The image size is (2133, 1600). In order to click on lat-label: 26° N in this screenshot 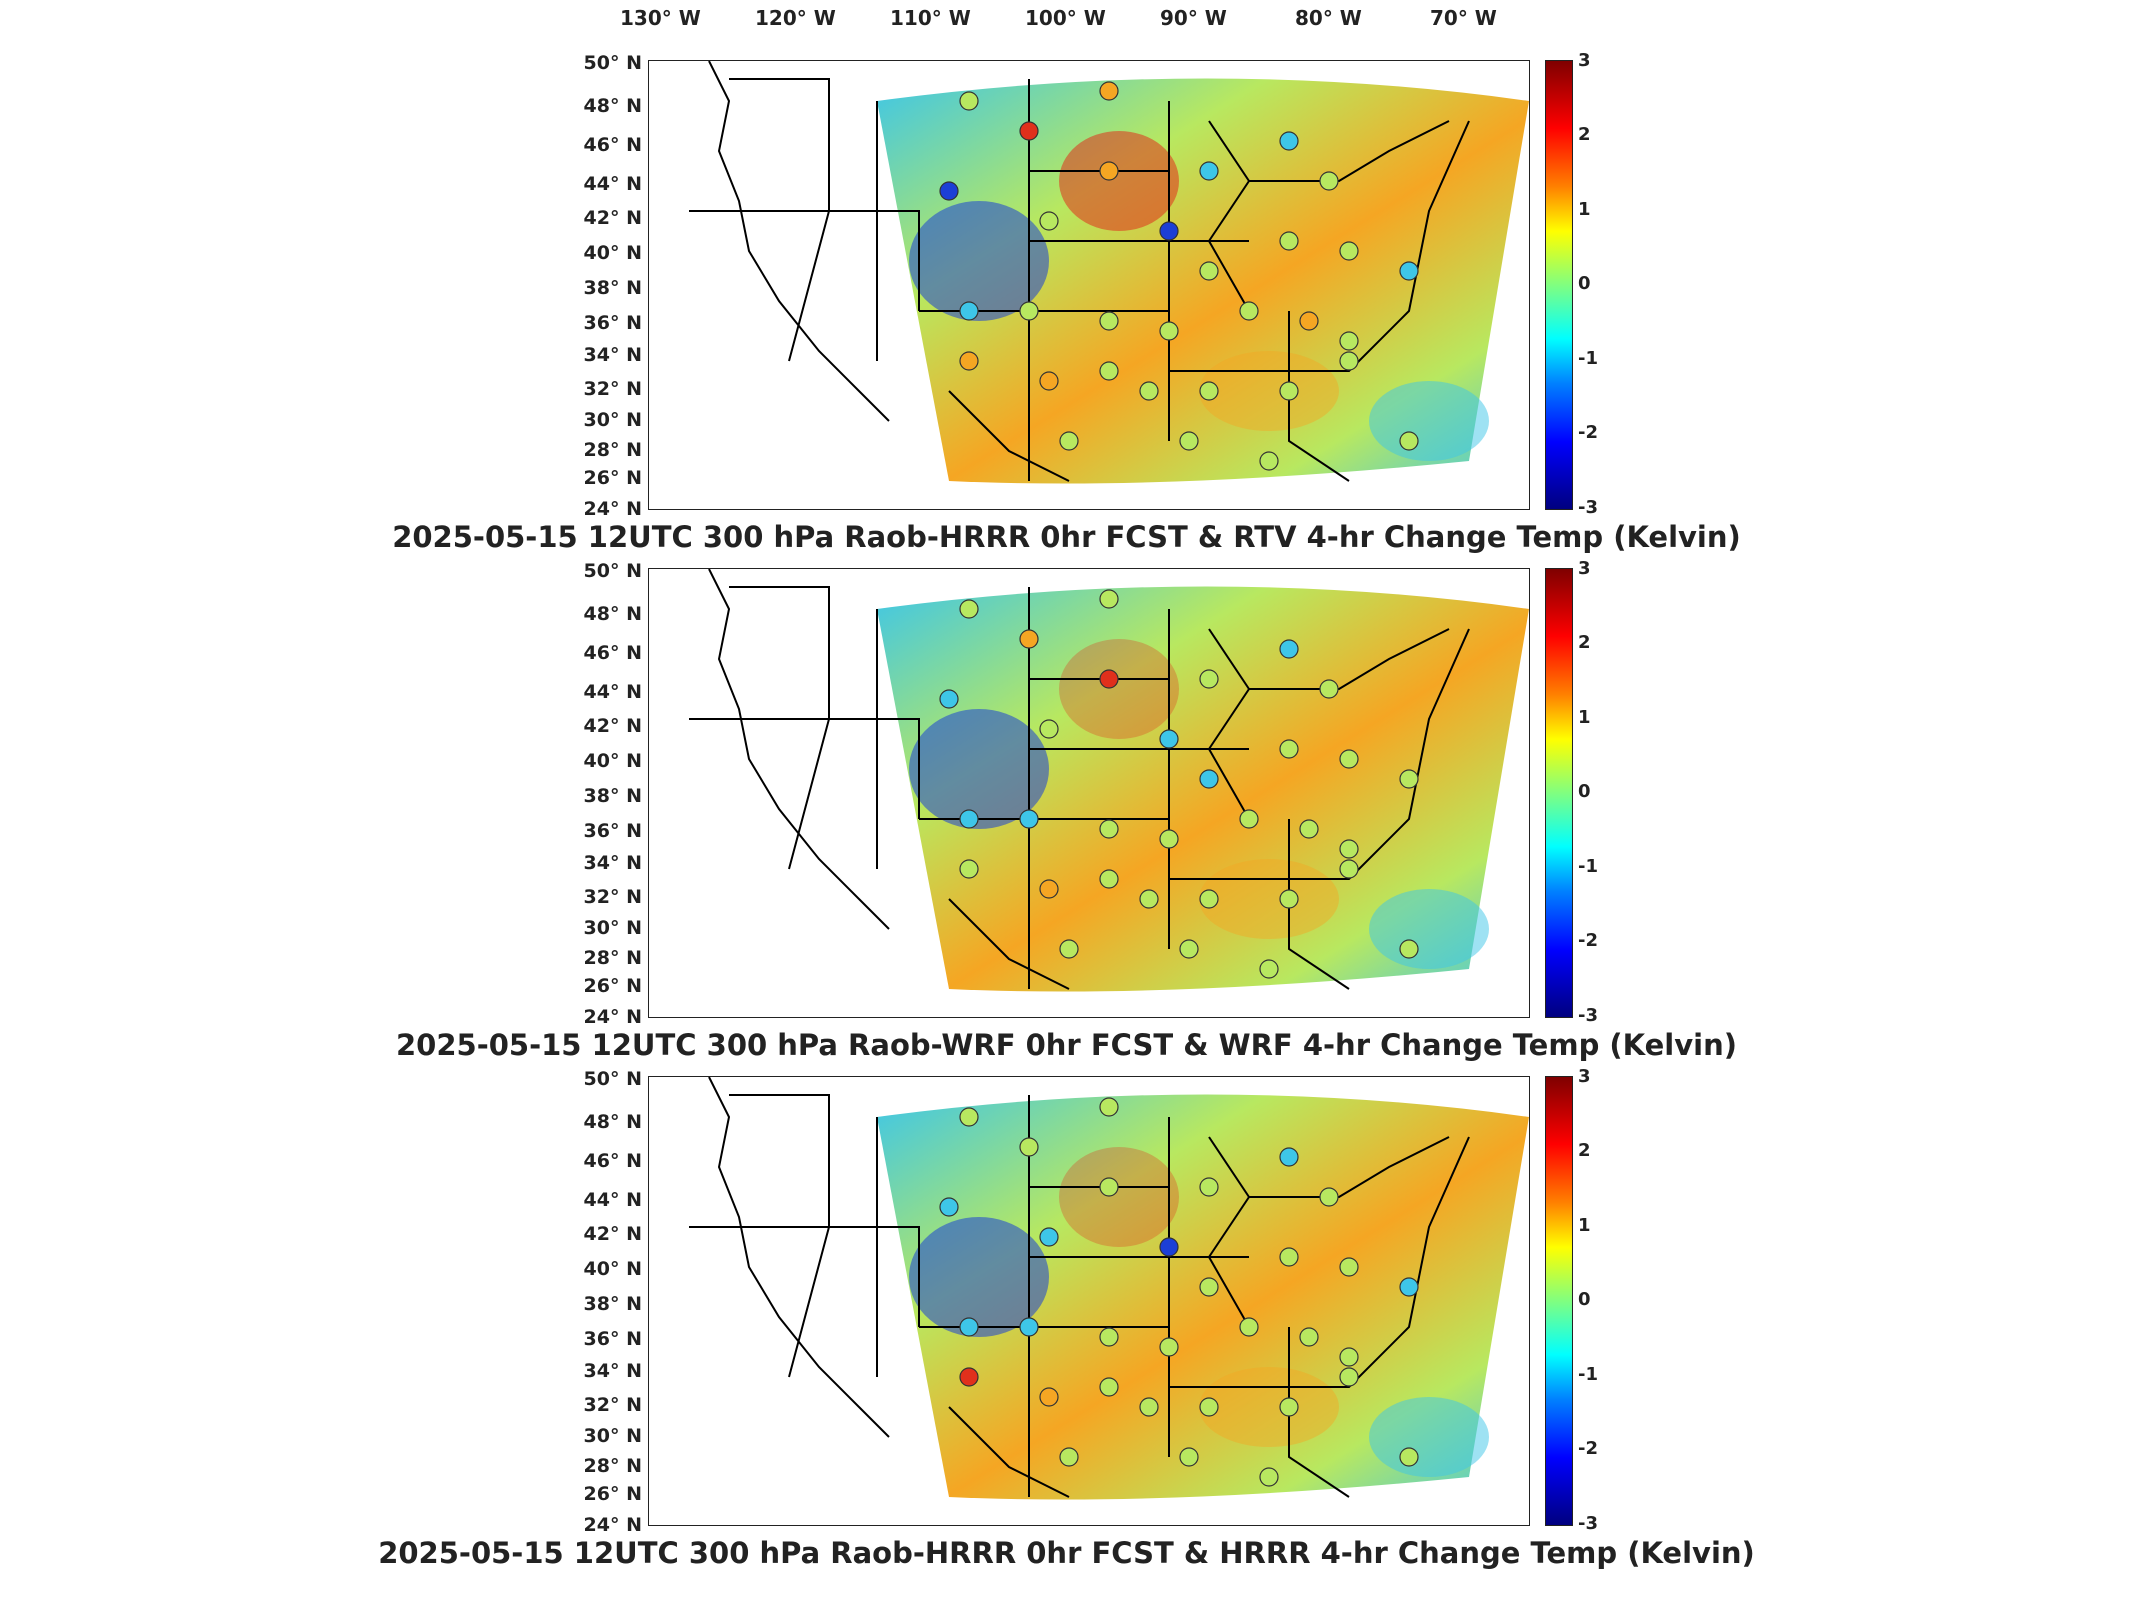, I will do `click(612, 1494)`.